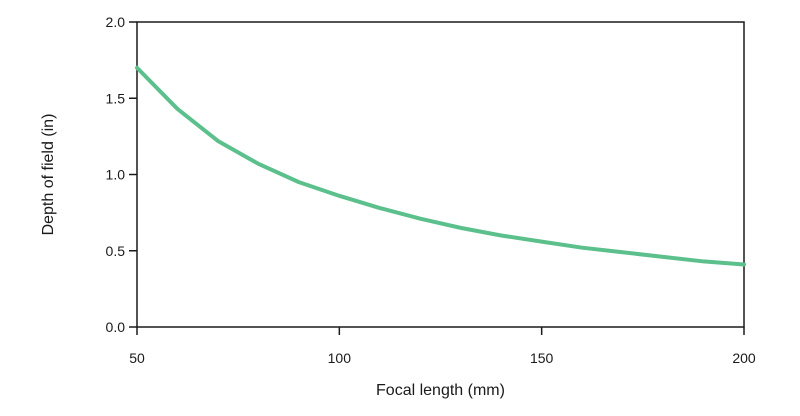  Describe the element at coordinates (116, 98) in the screenshot. I see `y-tick-label: 1.5` at that location.